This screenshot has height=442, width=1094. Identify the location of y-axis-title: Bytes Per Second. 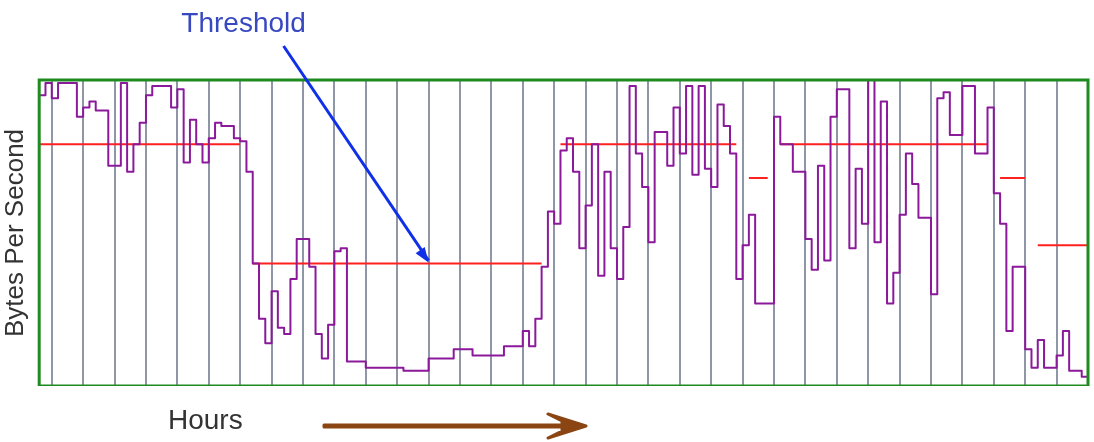
(14, 233).